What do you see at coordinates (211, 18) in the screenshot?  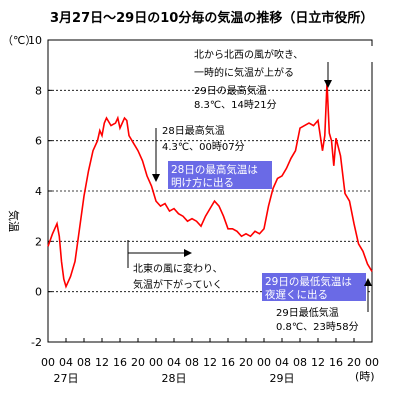 I see `chart-title: 3月27日～29日の10分毎の気温の推移（日立市役所）` at bounding box center [211, 18].